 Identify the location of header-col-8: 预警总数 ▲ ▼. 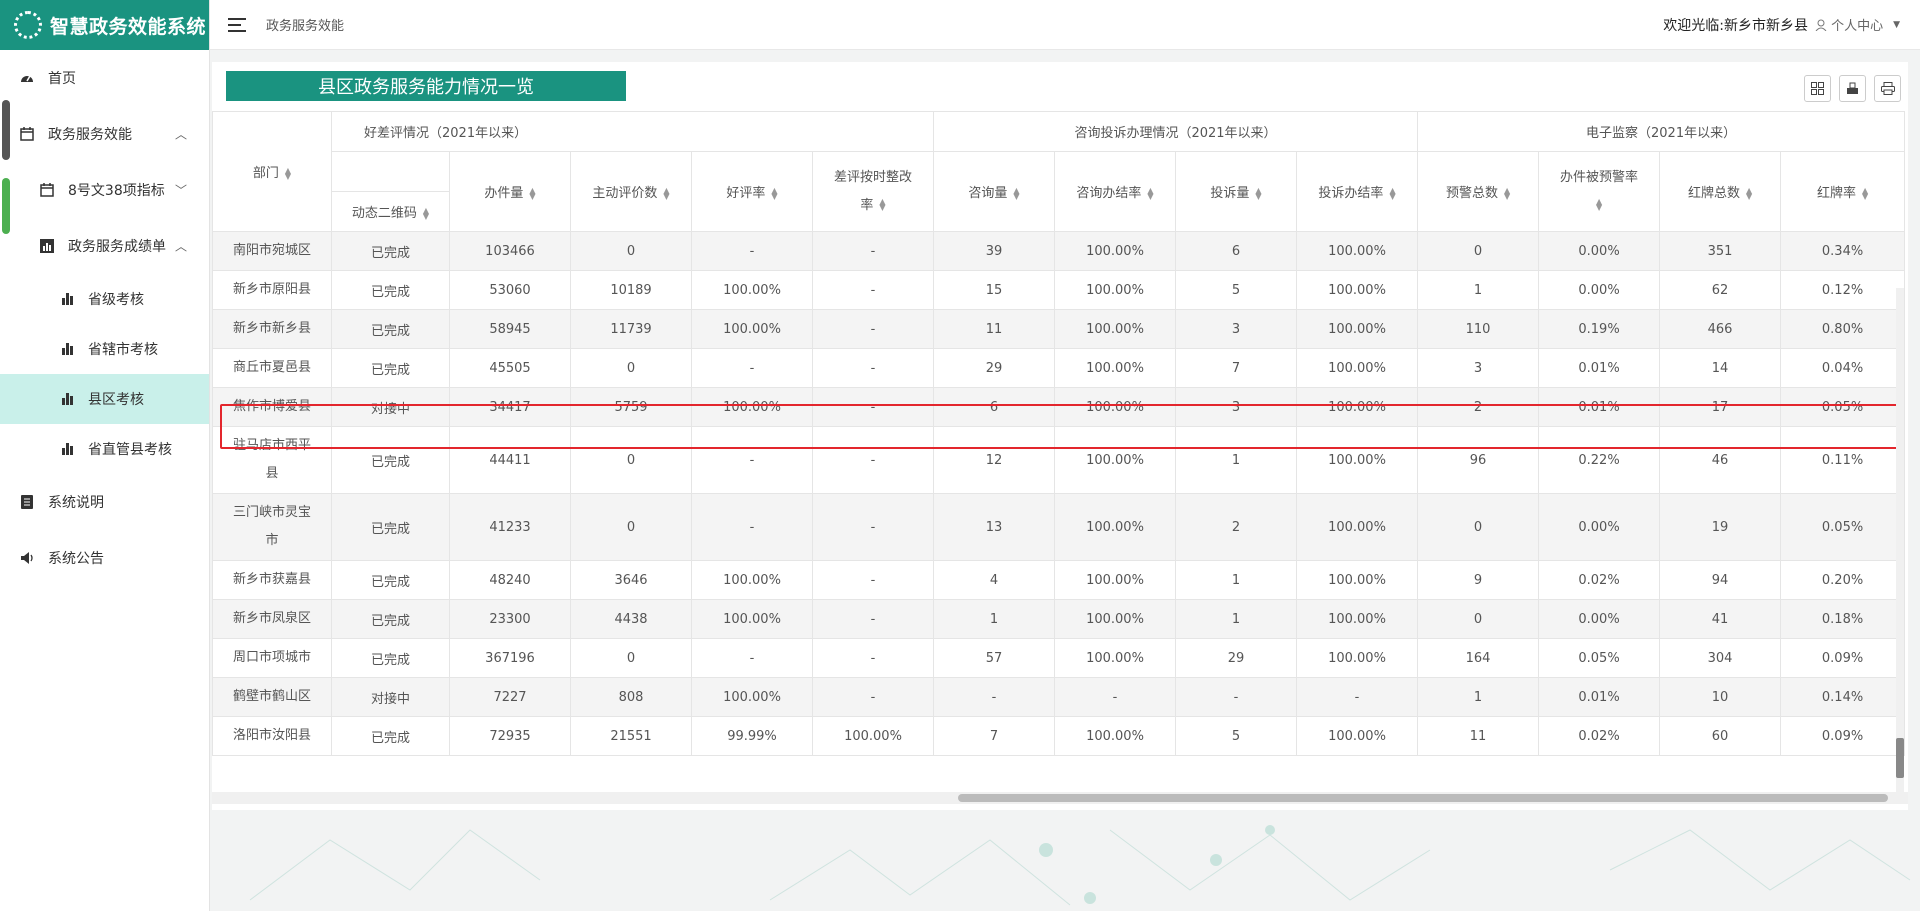
(1478, 191).